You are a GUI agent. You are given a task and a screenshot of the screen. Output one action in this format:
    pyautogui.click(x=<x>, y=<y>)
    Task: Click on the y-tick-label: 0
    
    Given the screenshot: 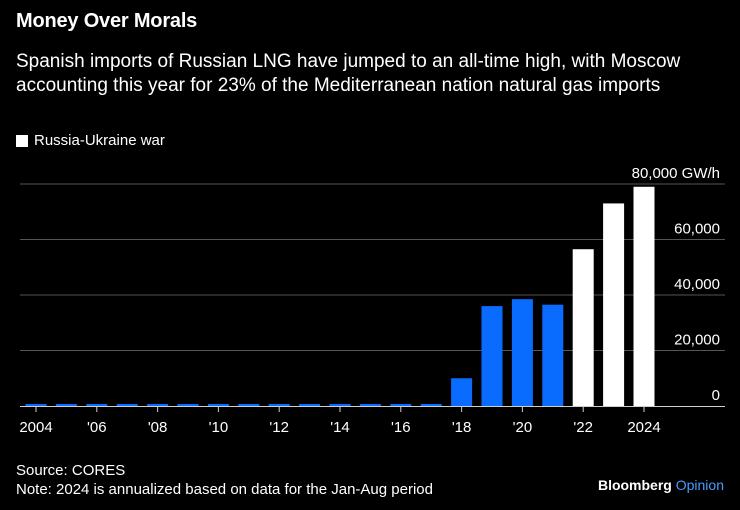 What is the action you would take?
    pyautogui.click(x=716, y=395)
    